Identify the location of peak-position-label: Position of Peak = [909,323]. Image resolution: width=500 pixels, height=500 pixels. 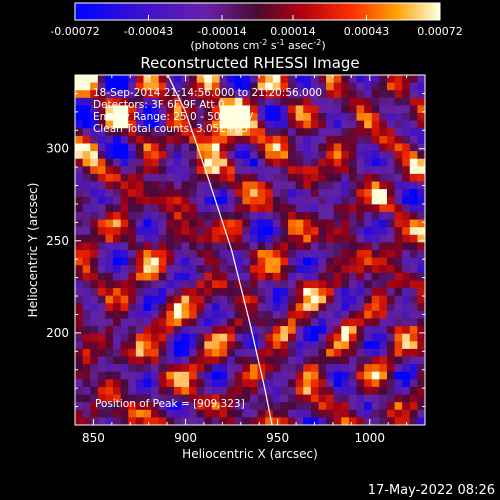
(170, 404).